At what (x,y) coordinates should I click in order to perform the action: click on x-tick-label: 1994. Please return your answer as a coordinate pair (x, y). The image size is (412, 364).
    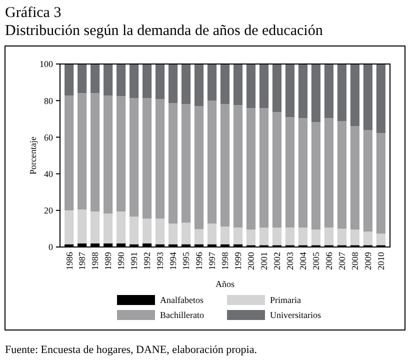
    Looking at the image, I should click on (173, 261).